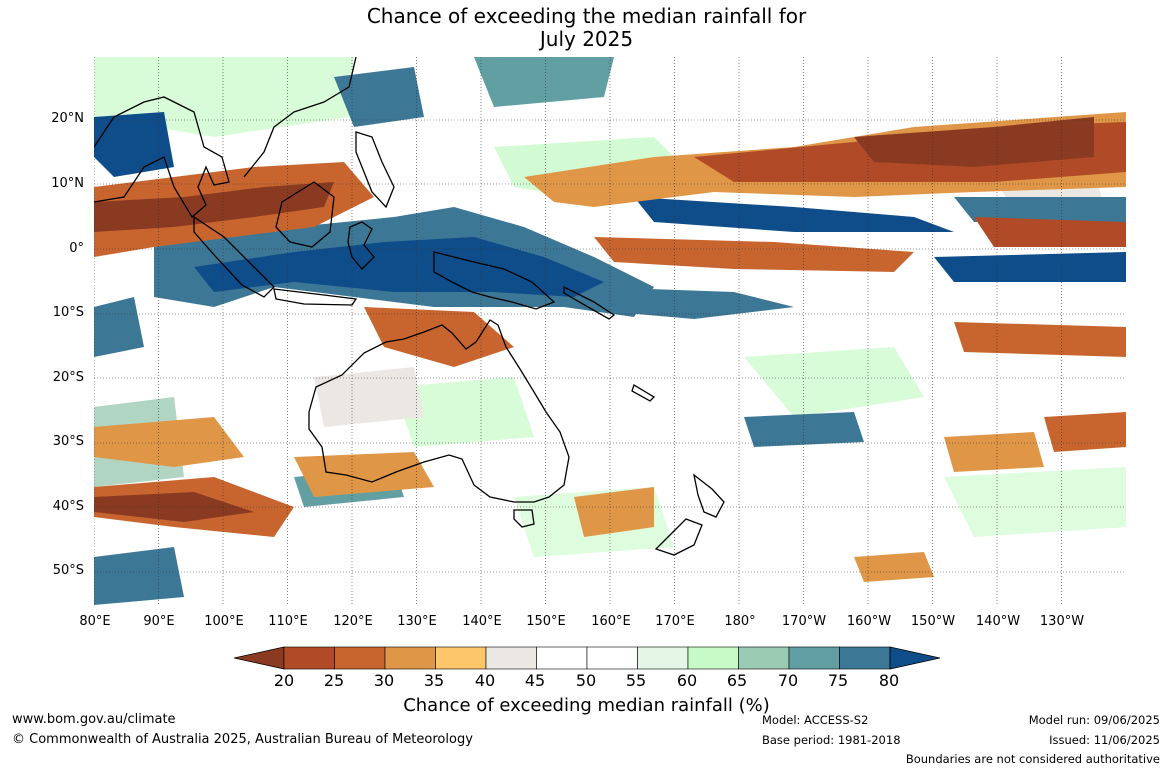 Image resolution: width=1173 pixels, height=770 pixels. I want to click on solomons-coastline, so click(589, 302).